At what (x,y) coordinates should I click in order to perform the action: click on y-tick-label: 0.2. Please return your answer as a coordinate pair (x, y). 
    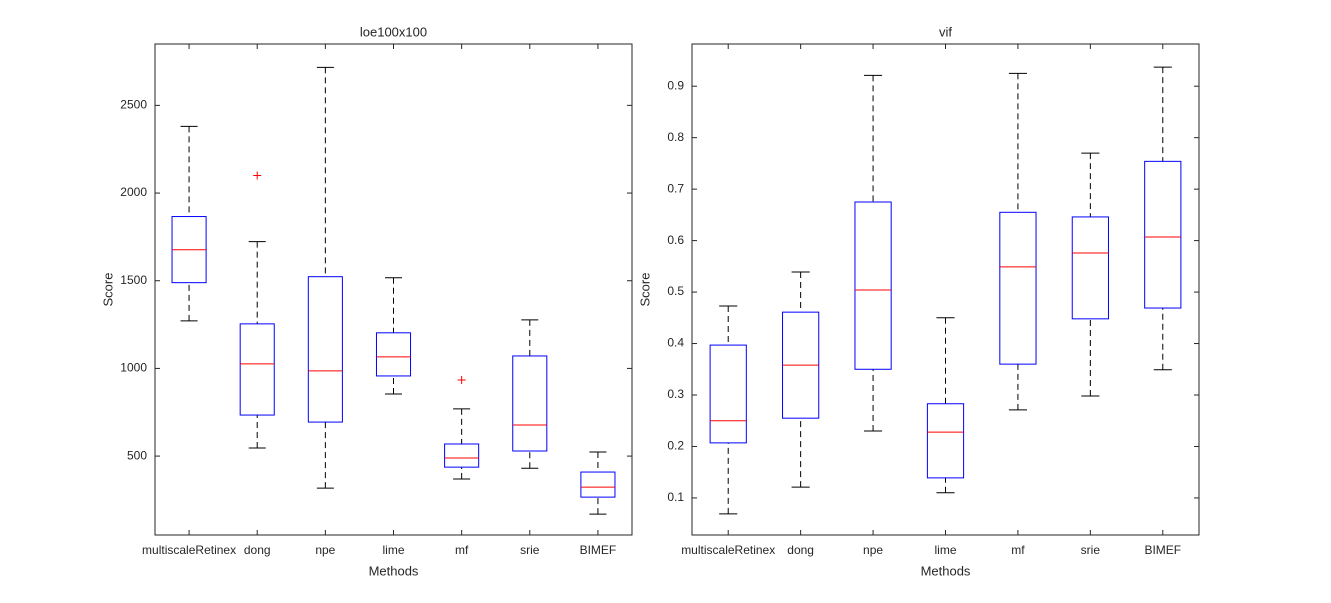
    Looking at the image, I should click on (675, 446).